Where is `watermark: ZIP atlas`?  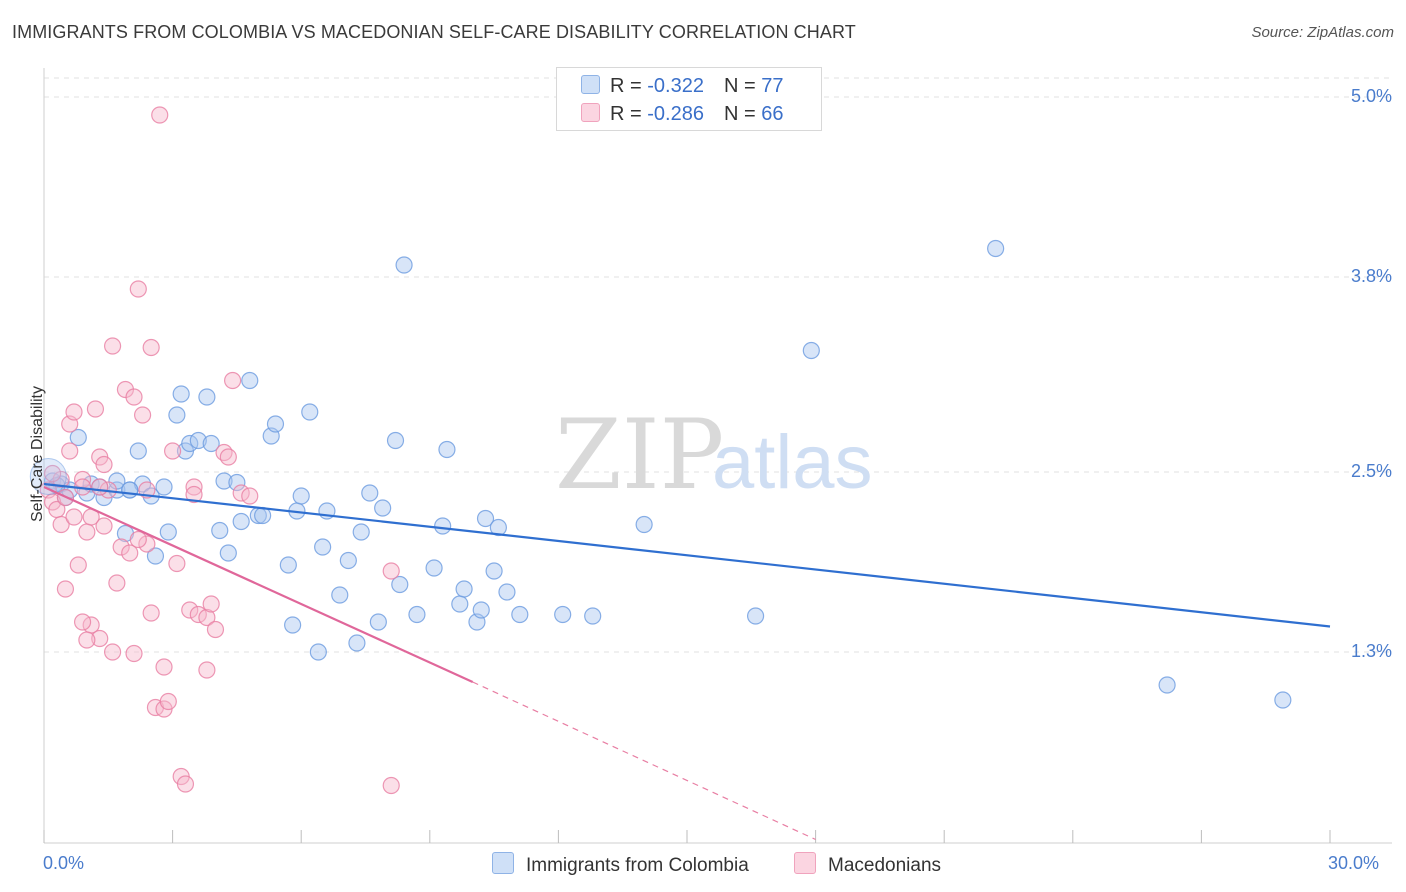 watermark: ZIP atlas is located at coordinates (714, 455).